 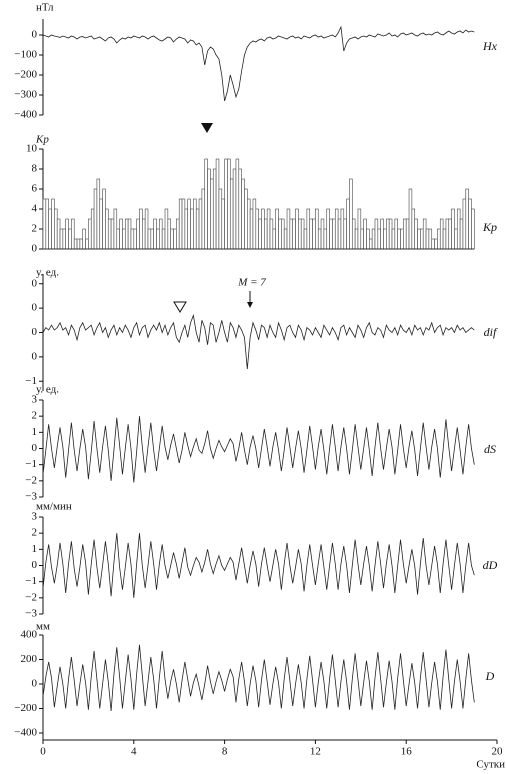 I want to click on y-tick-label: −400, so click(x=25, y=115).